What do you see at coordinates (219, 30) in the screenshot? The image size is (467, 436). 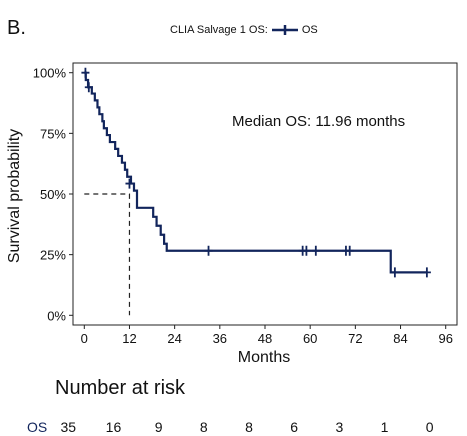 I see `legend-title: CLIA Salvage 1 OS:` at bounding box center [219, 30].